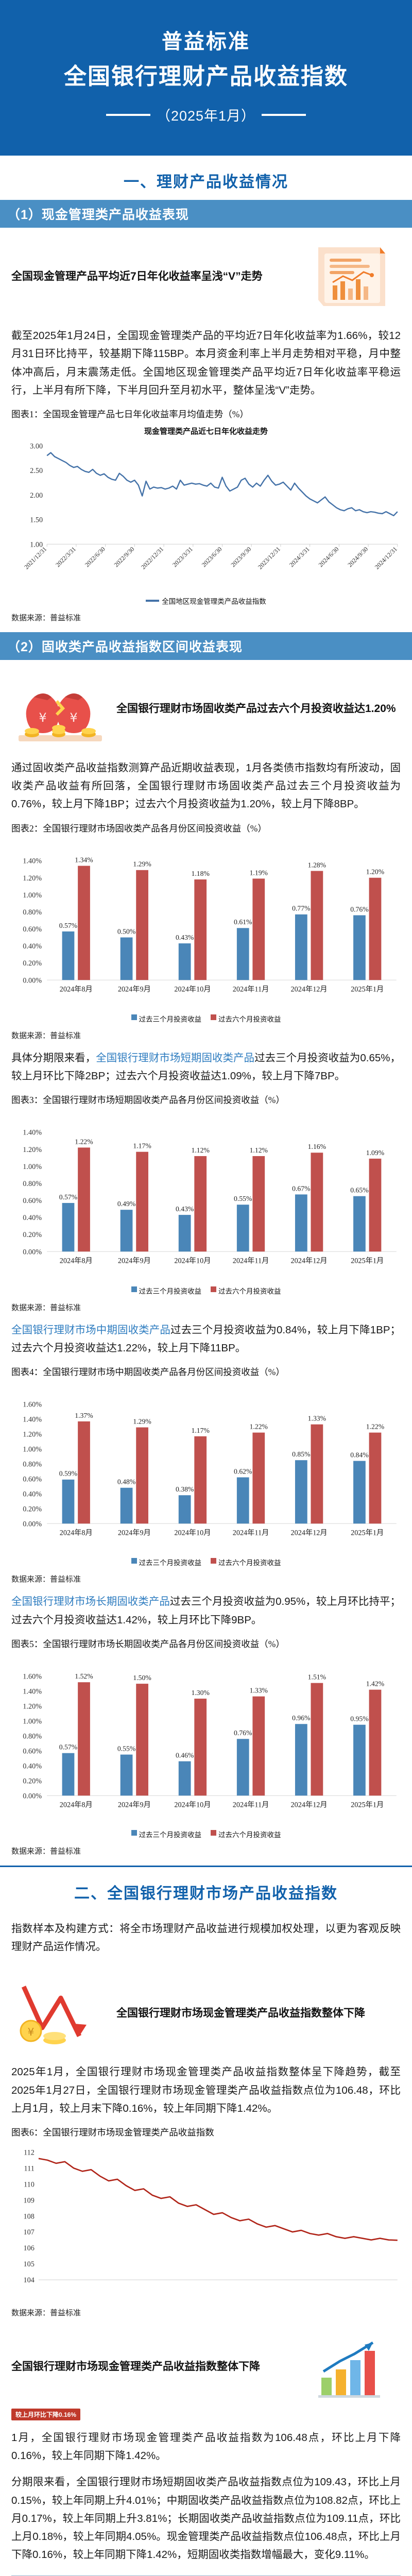 The height and width of the screenshot is (2576, 412). I want to click on svg-text: 2024/3/31, so click(300, 557).